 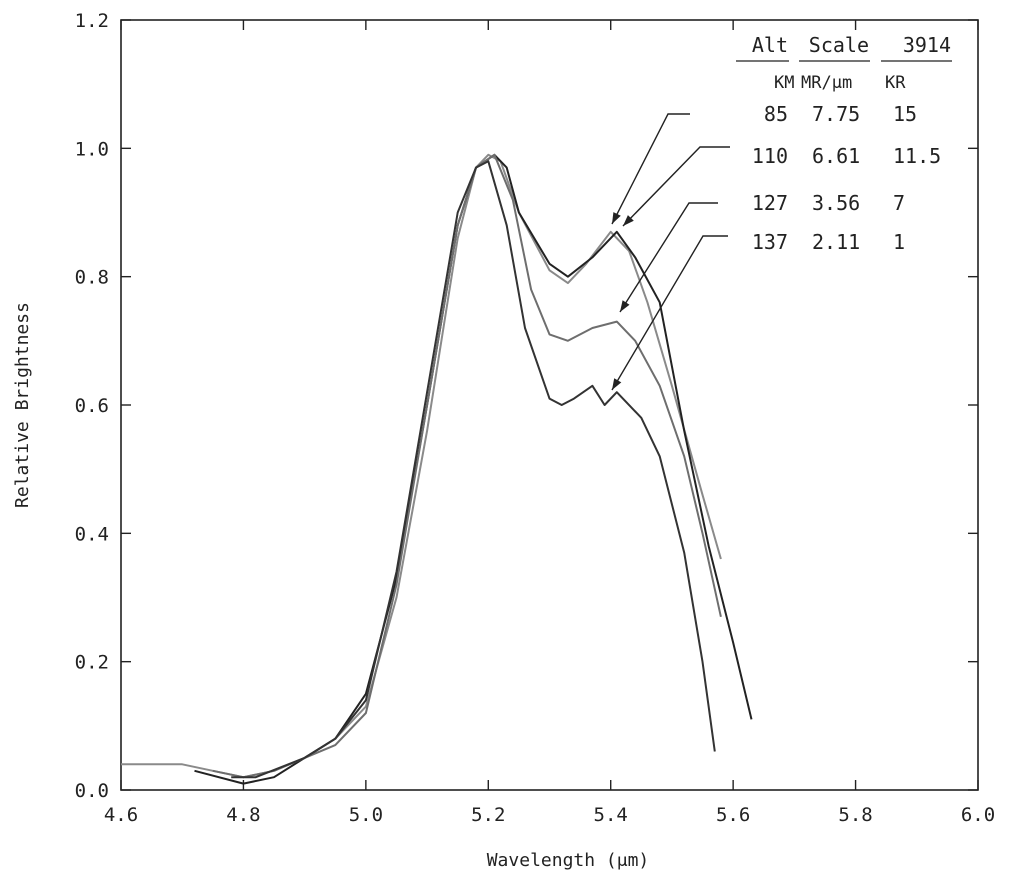 I want to click on legend-cell: 110, so click(x=770, y=156).